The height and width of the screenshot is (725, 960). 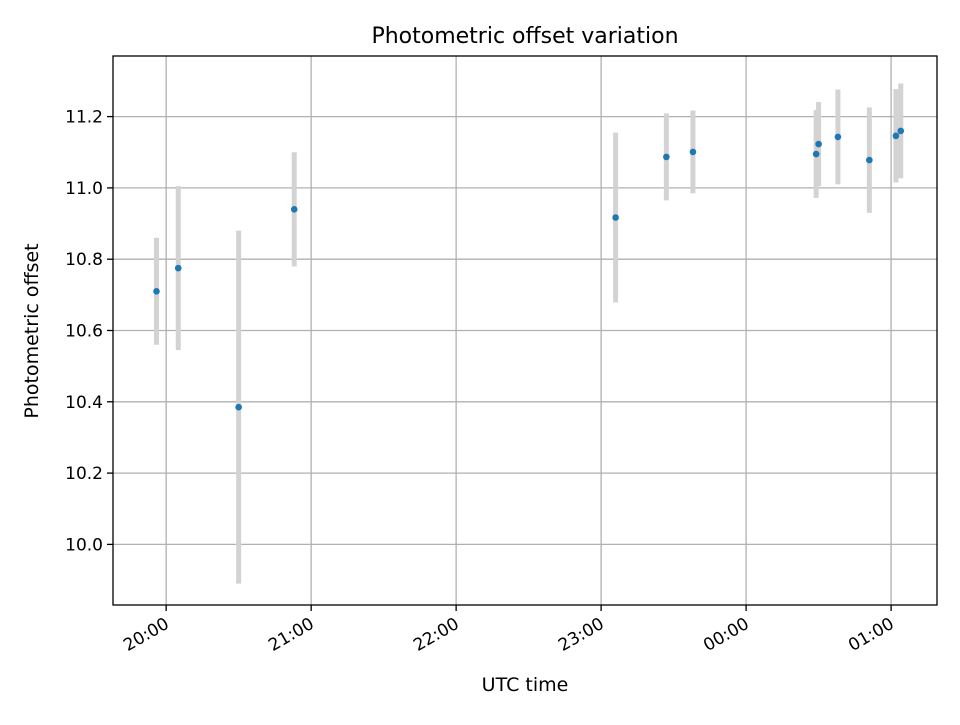 What do you see at coordinates (146, 635) in the screenshot?
I see `x-tick-label: 20:00` at bounding box center [146, 635].